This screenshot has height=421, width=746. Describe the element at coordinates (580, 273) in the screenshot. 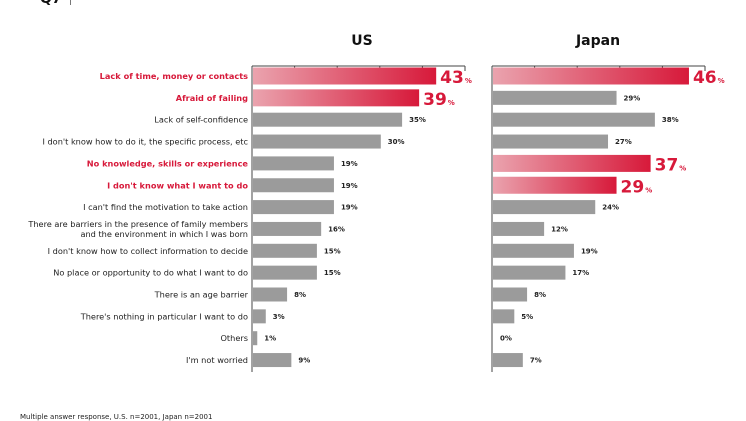

I see `value-label-japan: 17%` at that location.